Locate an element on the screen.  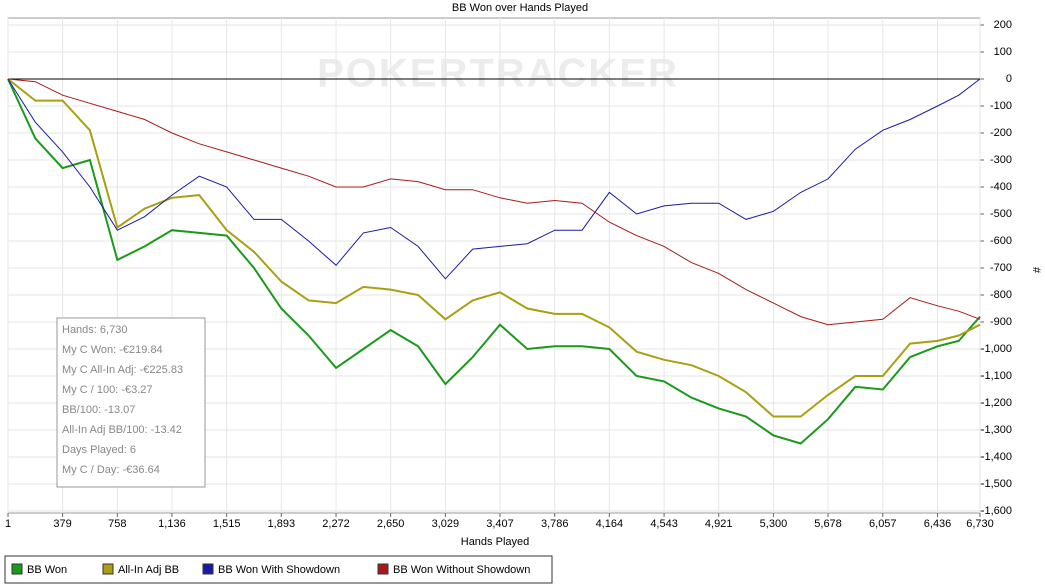
y-tick-label: -1,100 is located at coordinates (996, 376).